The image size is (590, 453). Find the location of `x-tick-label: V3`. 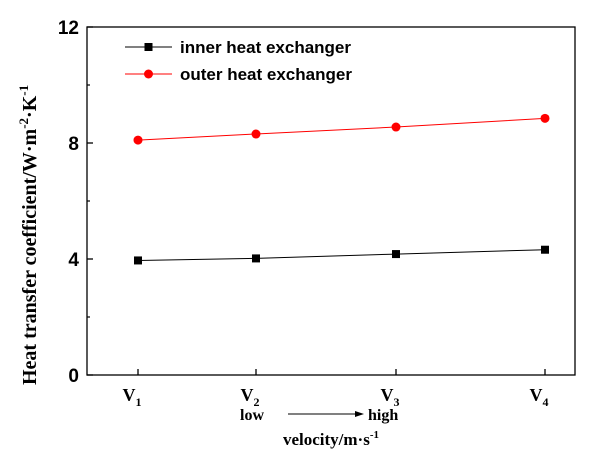

x-tick-label: V3 is located at coordinates (390, 397).